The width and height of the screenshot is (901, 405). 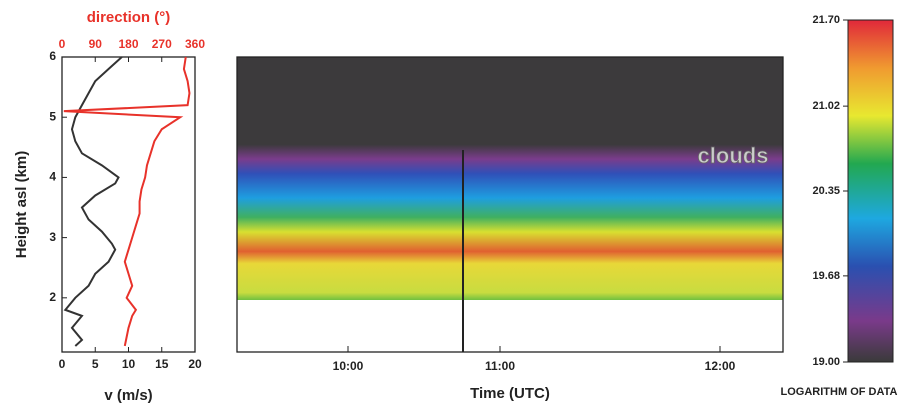 What do you see at coordinates (733, 155) in the screenshot?
I see `annotation: clouds` at bounding box center [733, 155].